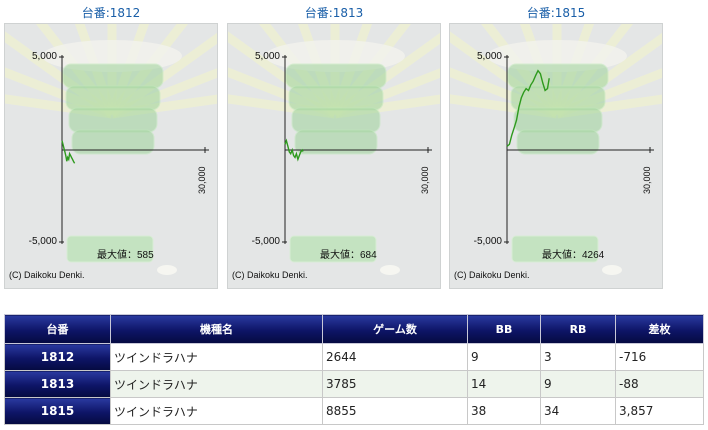  What do you see at coordinates (504, 329) in the screenshot?
I see `header-bb: BB` at bounding box center [504, 329].